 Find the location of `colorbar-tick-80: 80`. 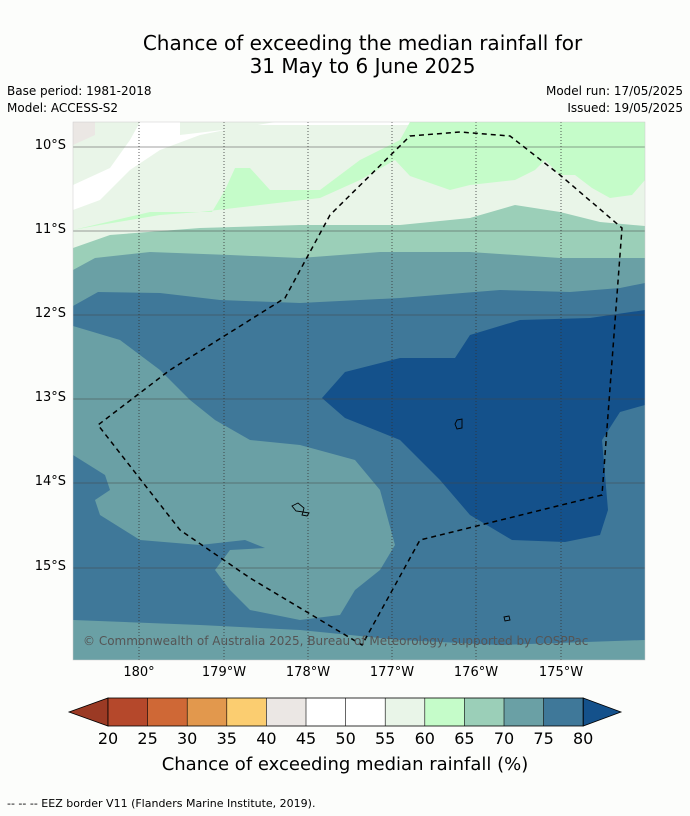

colorbar-tick-80: 80 is located at coordinates (583, 738).